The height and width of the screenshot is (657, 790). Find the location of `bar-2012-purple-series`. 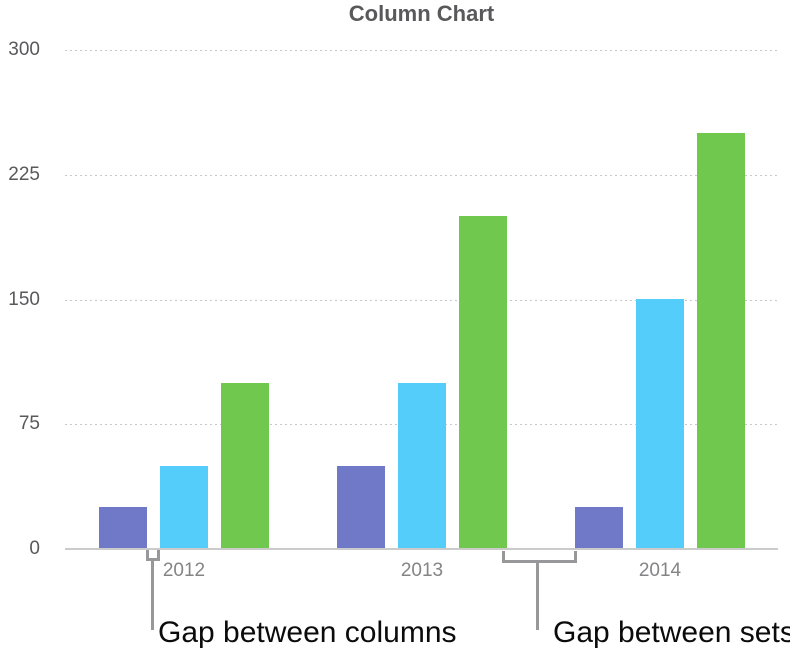

bar-2012-purple-series is located at coordinates (123, 528).